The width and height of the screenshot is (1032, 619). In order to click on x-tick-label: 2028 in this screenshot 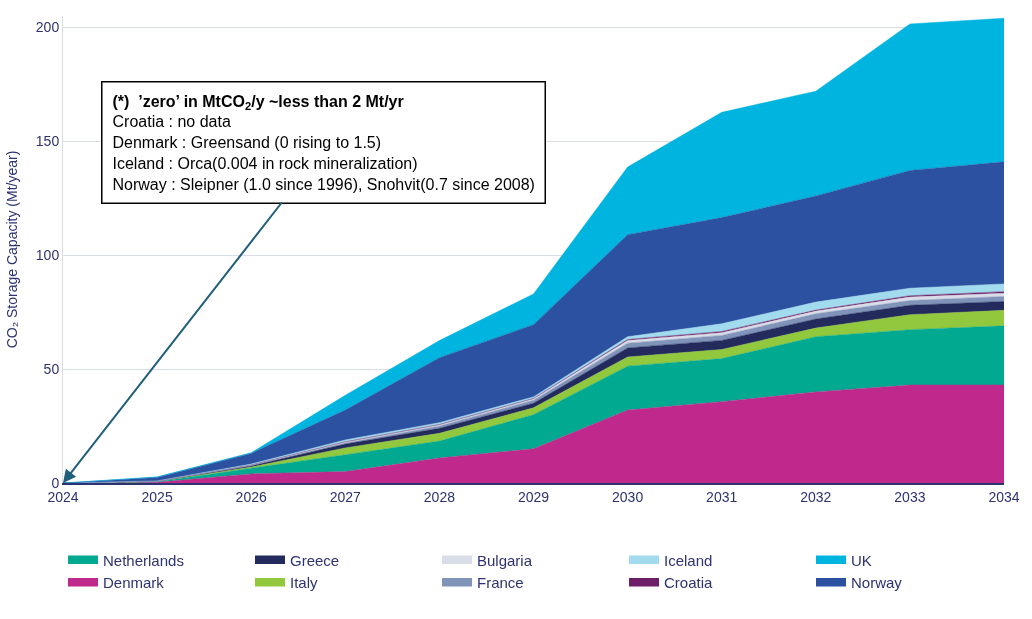, I will do `click(439, 496)`.